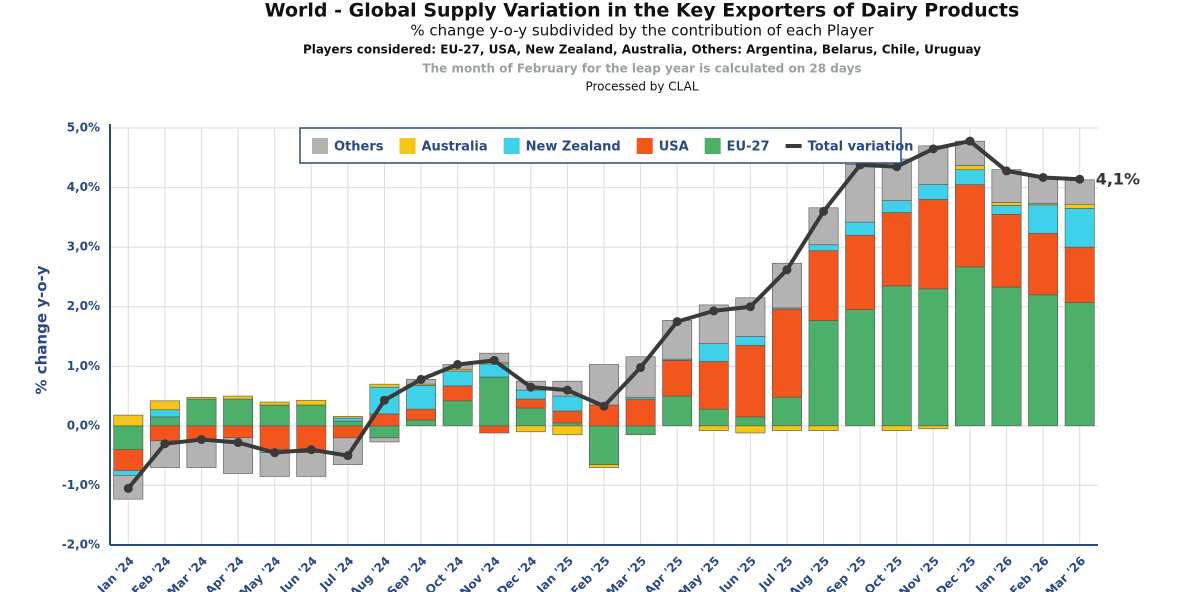 This screenshot has width=1200, height=592. Describe the element at coordinates (1066, 573) in the screenshot. I see `x-tick-label: Mar '26` at that location.